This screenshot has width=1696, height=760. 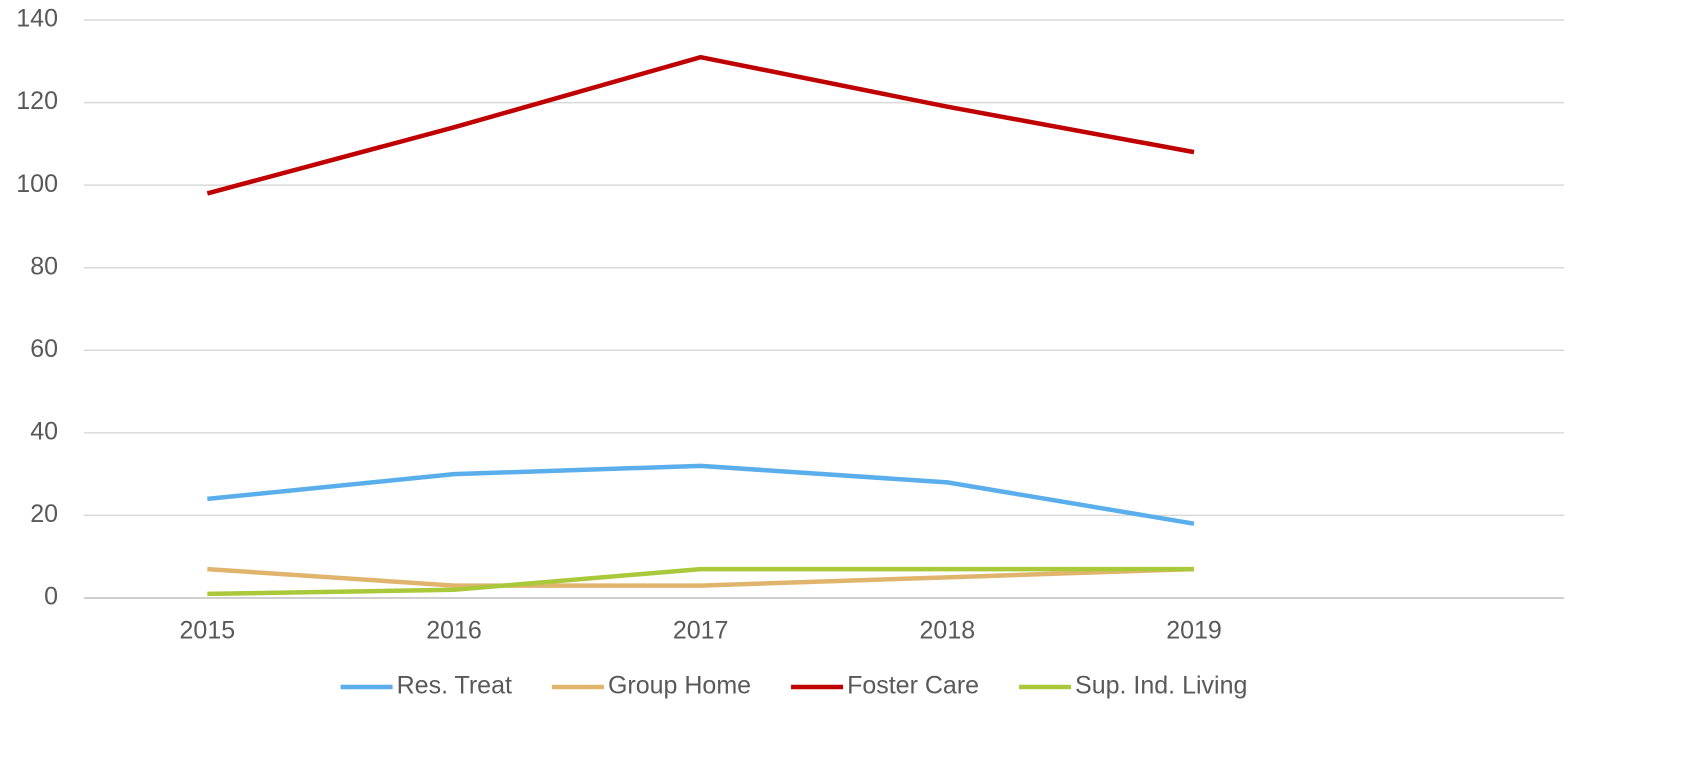 I want to click on x-tick-label: 2016, so click(x=454, y=631).